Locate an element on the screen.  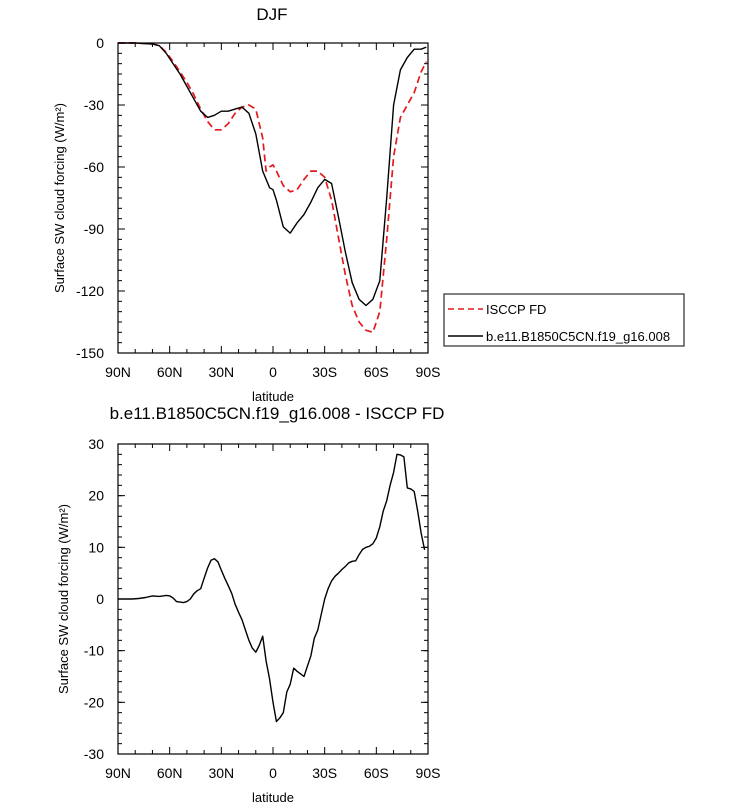
panel-title: b.e11.B1850C5CN.f19_g16.008 - ISCCP FD is located at coordinates (277, 413).